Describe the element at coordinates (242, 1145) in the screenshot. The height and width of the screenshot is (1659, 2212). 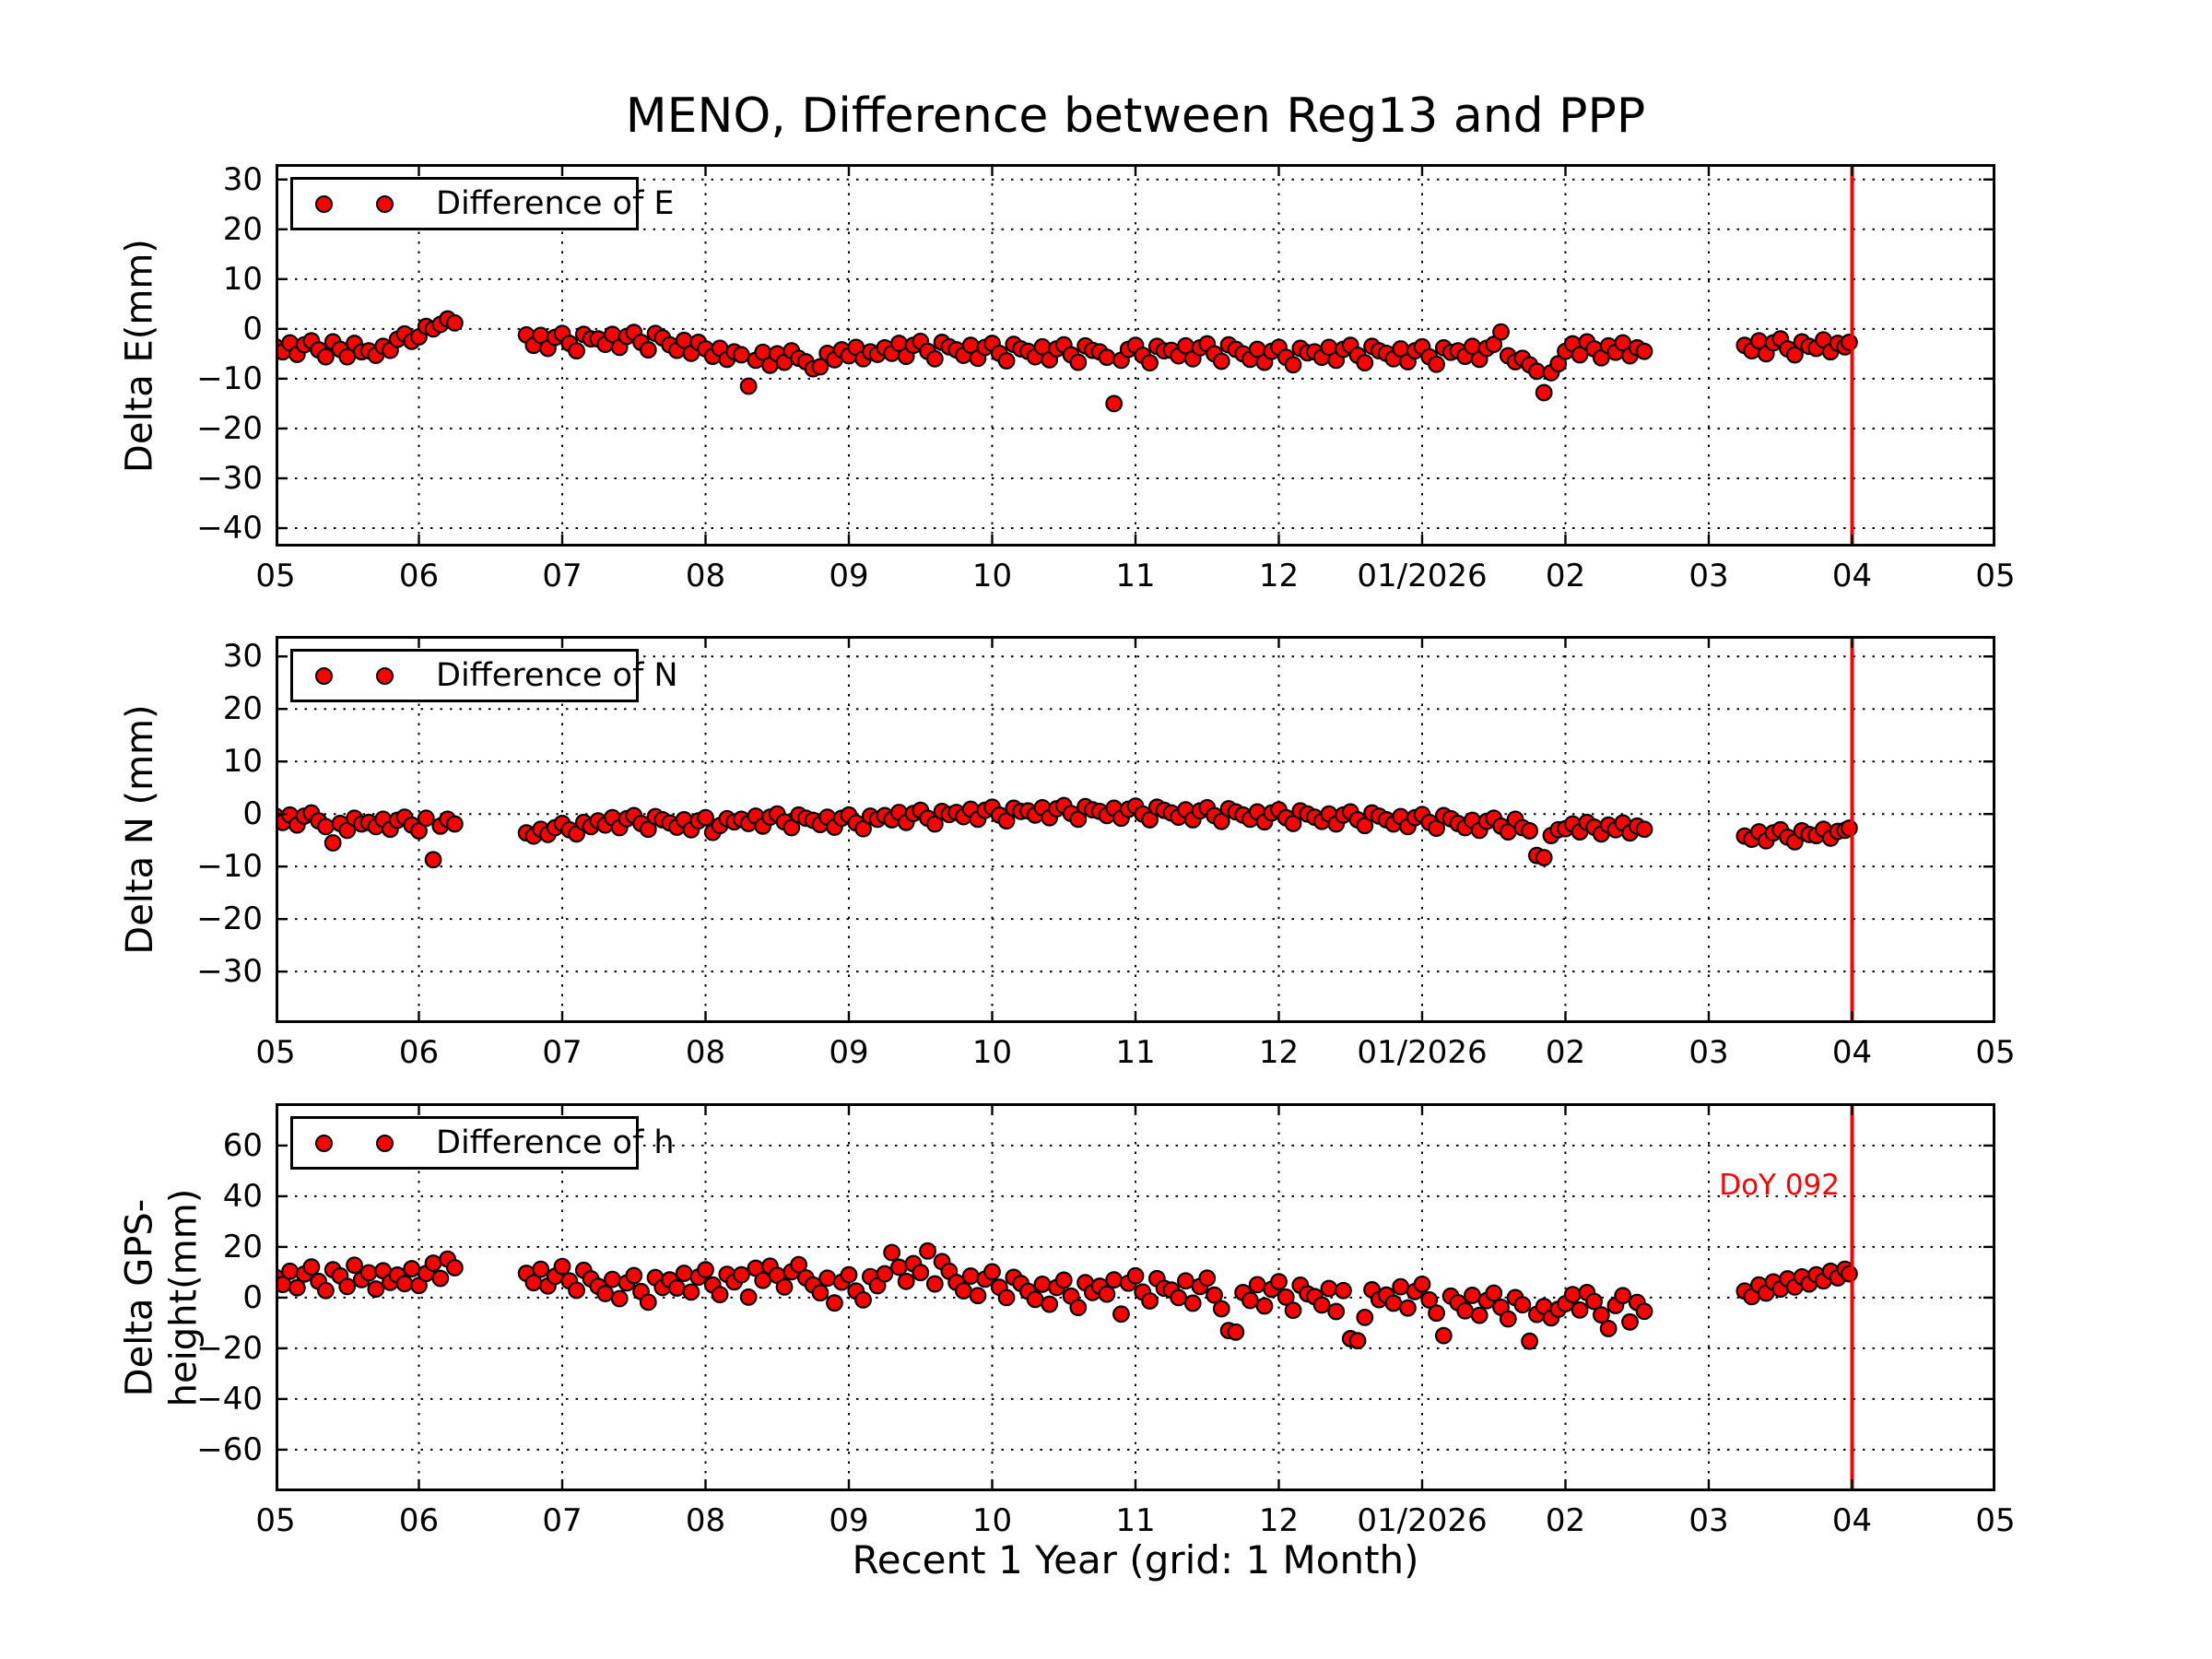
I see `y-tick-label: 60` at that location.